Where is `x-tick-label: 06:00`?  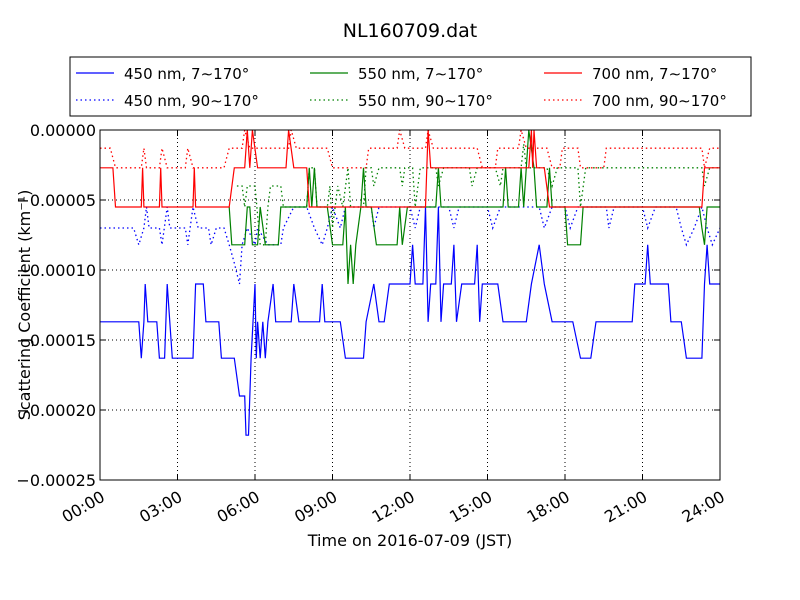
x-tick-label: 06:00 is located at coordinates (238, 507).